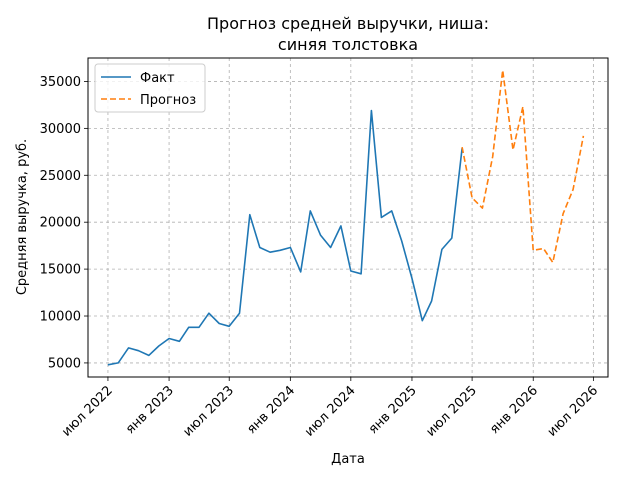  Describe the element at coordinates (60, 82) in the screenshot. I see `y-tick-label: 35000` at that location.